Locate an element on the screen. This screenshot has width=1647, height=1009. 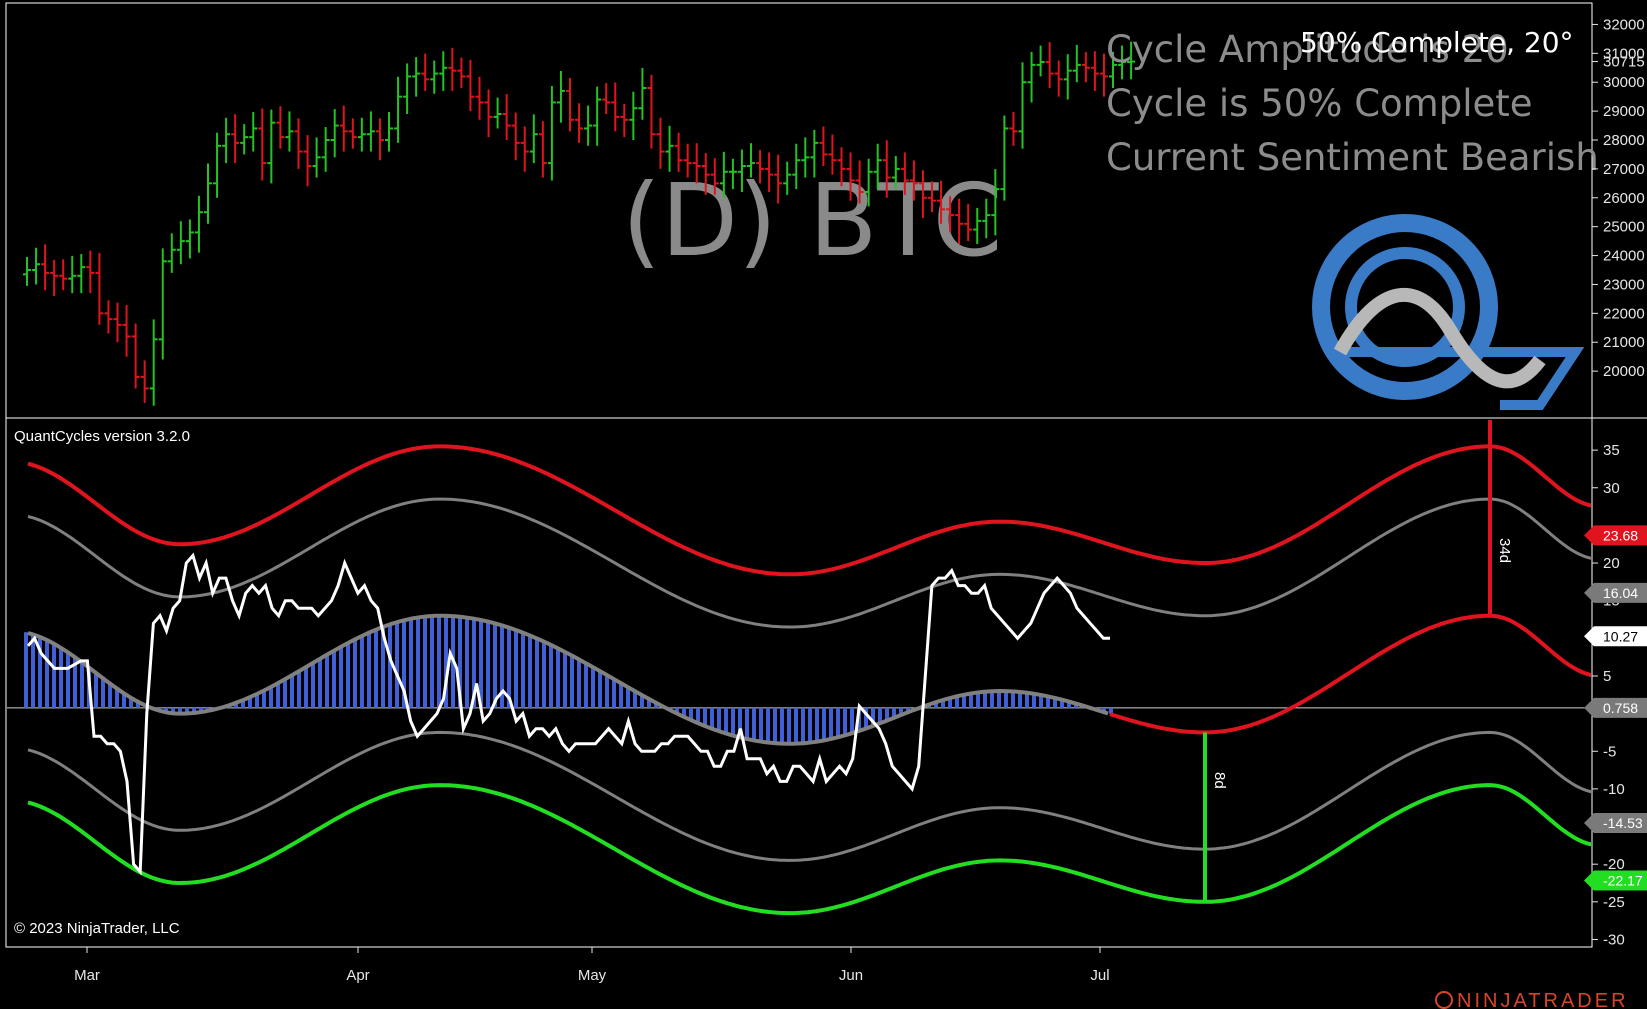
value-badge: 10.27 is located at coordinates (1615, 636).